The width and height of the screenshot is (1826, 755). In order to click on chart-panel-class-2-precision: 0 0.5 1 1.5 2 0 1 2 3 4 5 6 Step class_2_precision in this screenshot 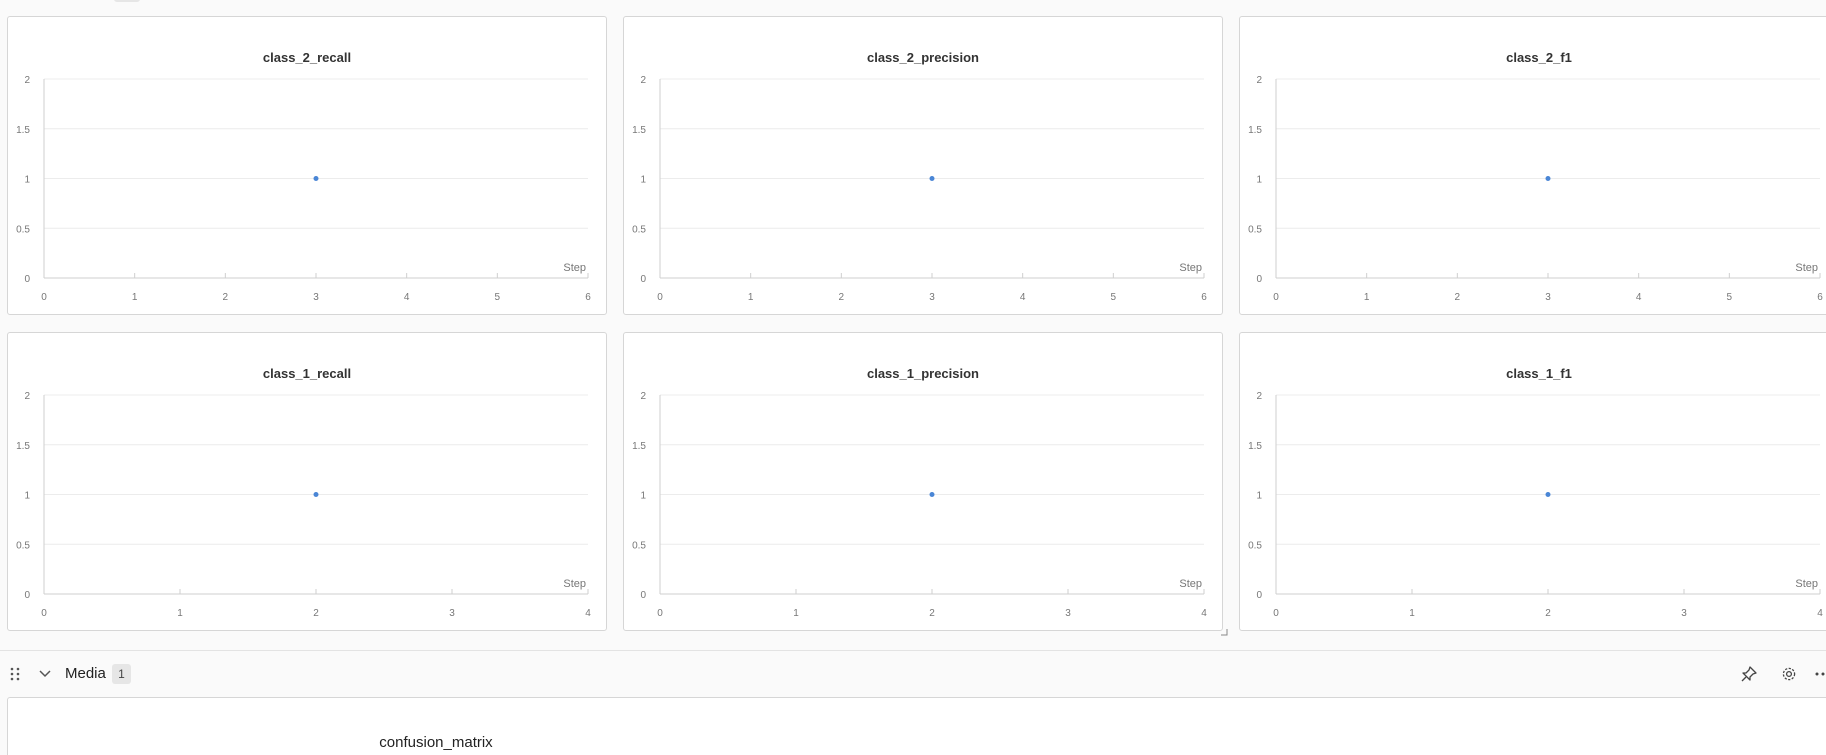, I will do `click(923, 165)`.